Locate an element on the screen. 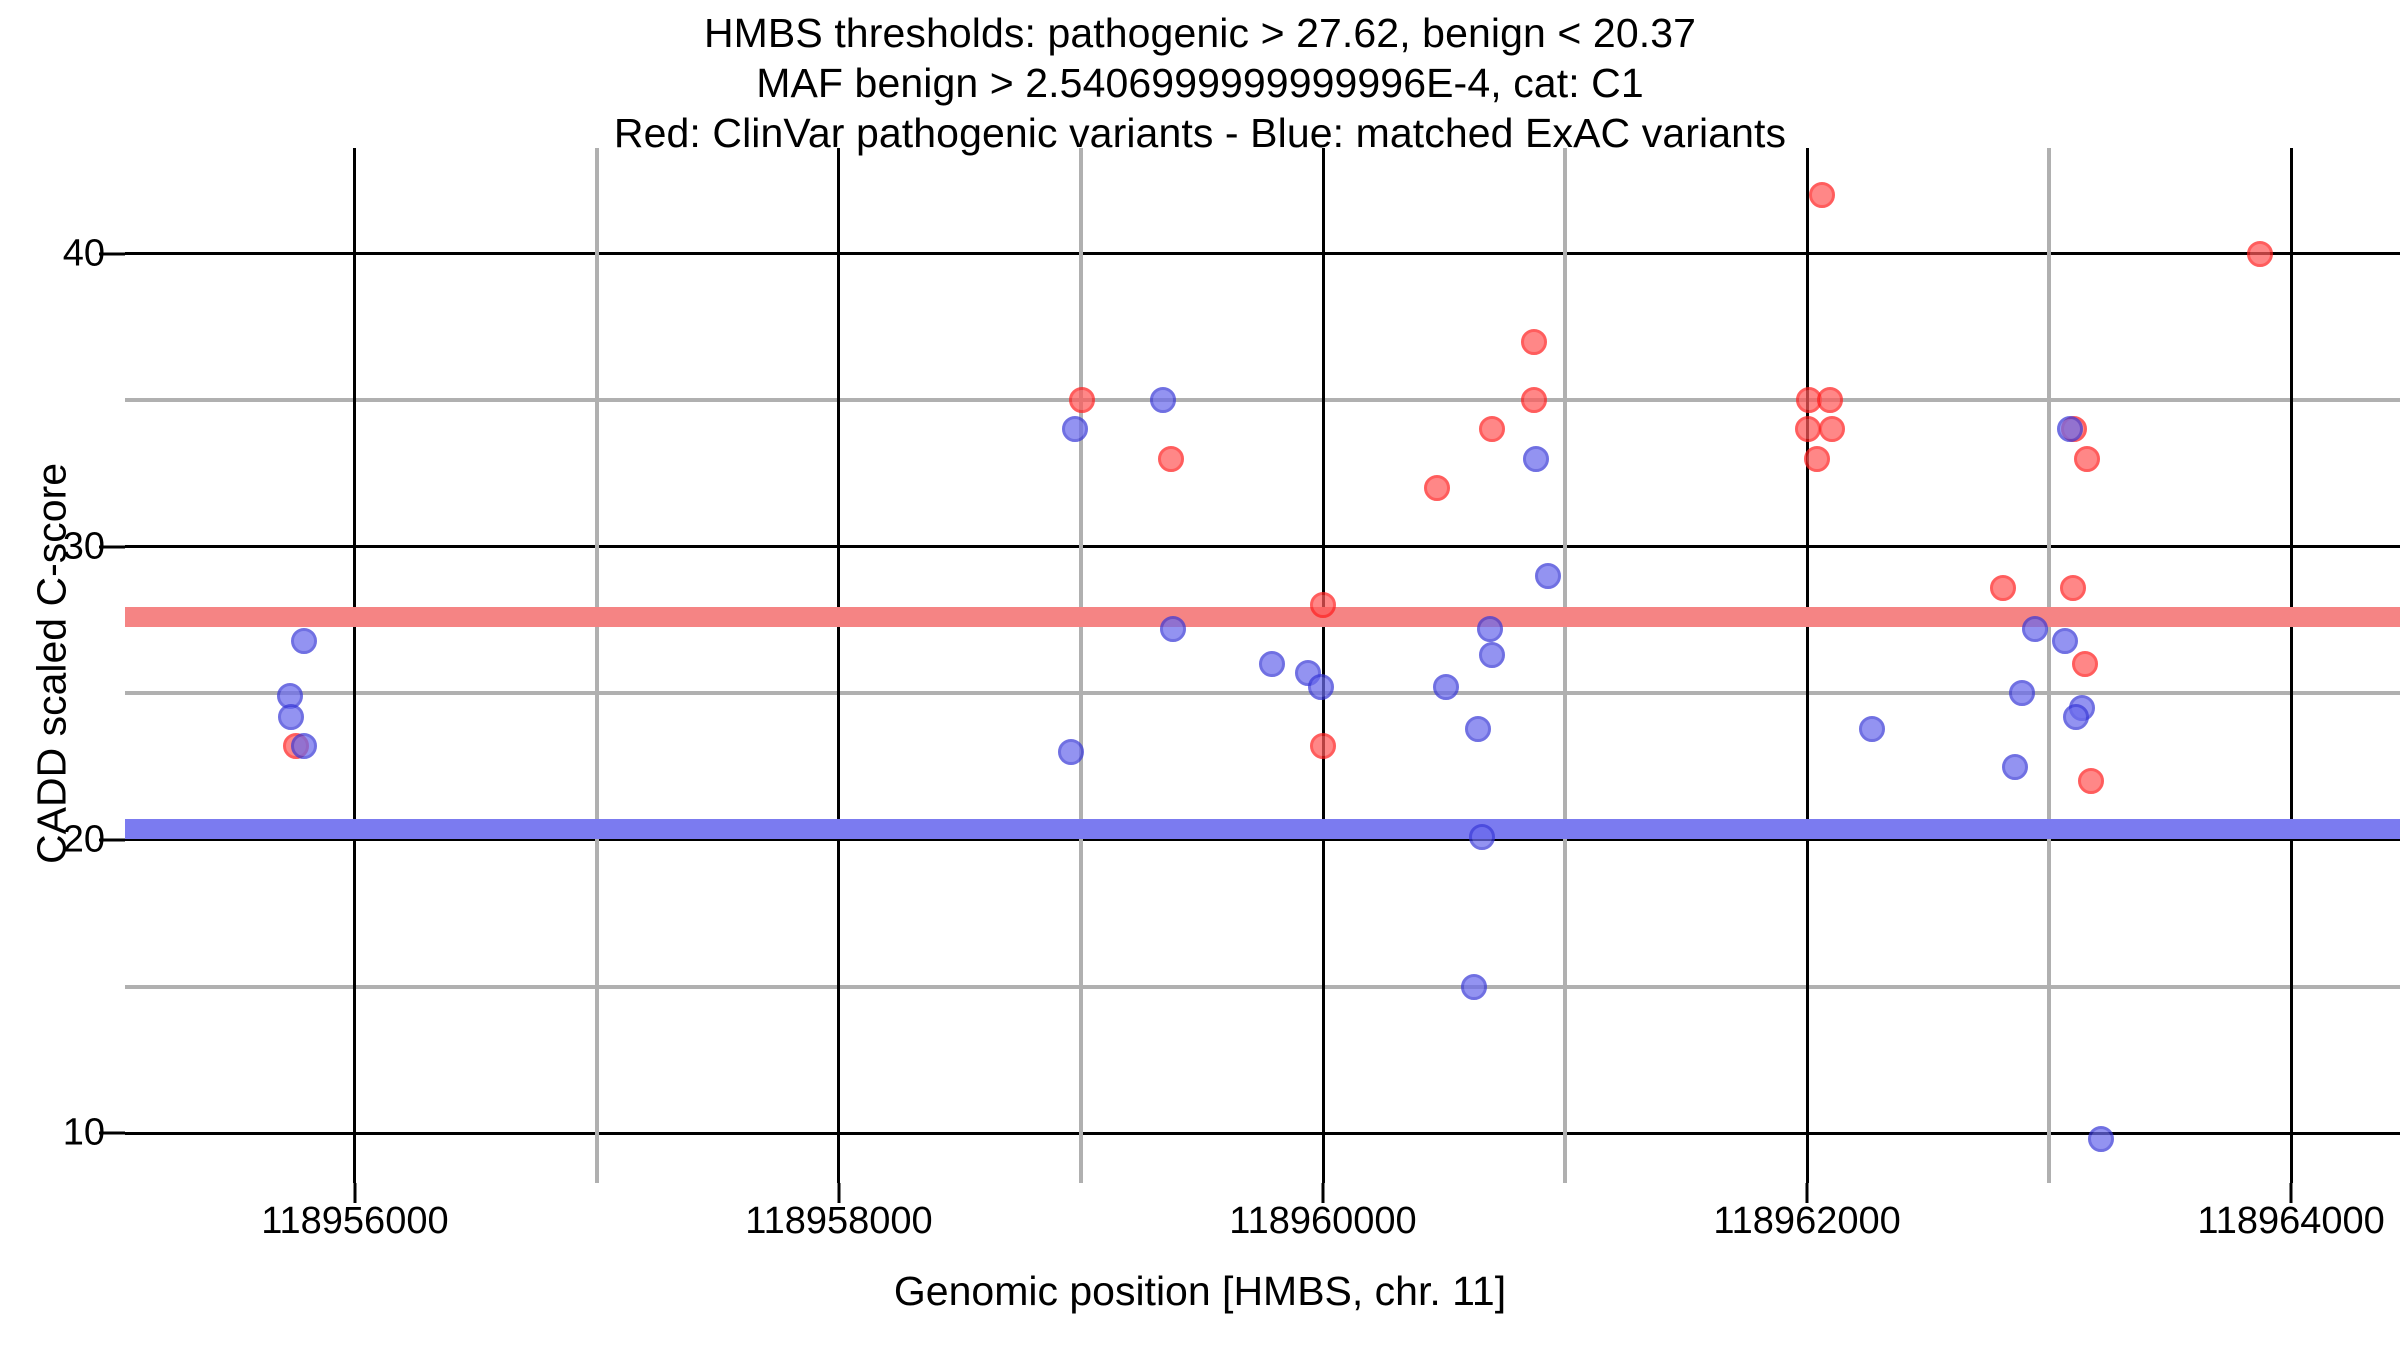  x-tick-label: 118964000 is located at coordinates (2291, 1221).